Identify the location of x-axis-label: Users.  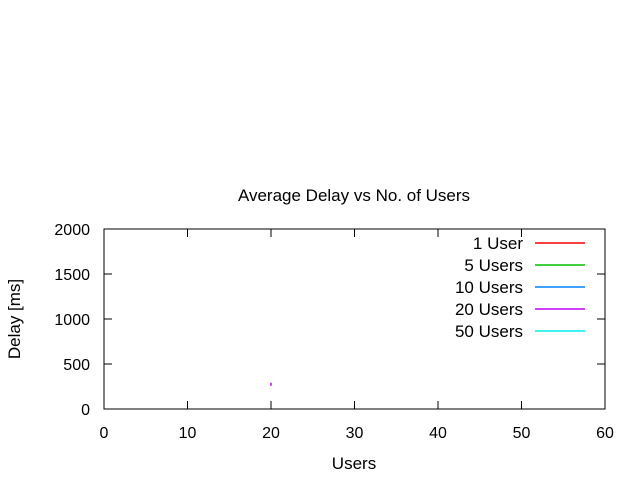
(354, 463).